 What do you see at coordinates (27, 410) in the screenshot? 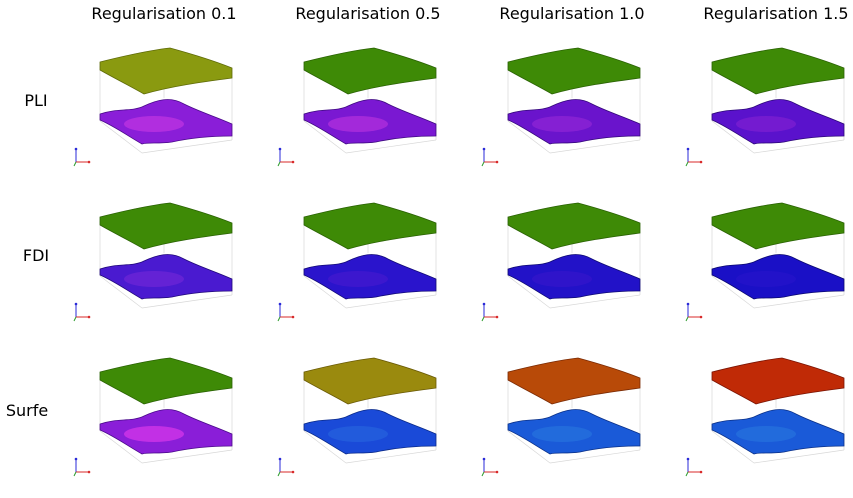
I see `row-label-surfe: Surfe` at bounding box center [27, 410].